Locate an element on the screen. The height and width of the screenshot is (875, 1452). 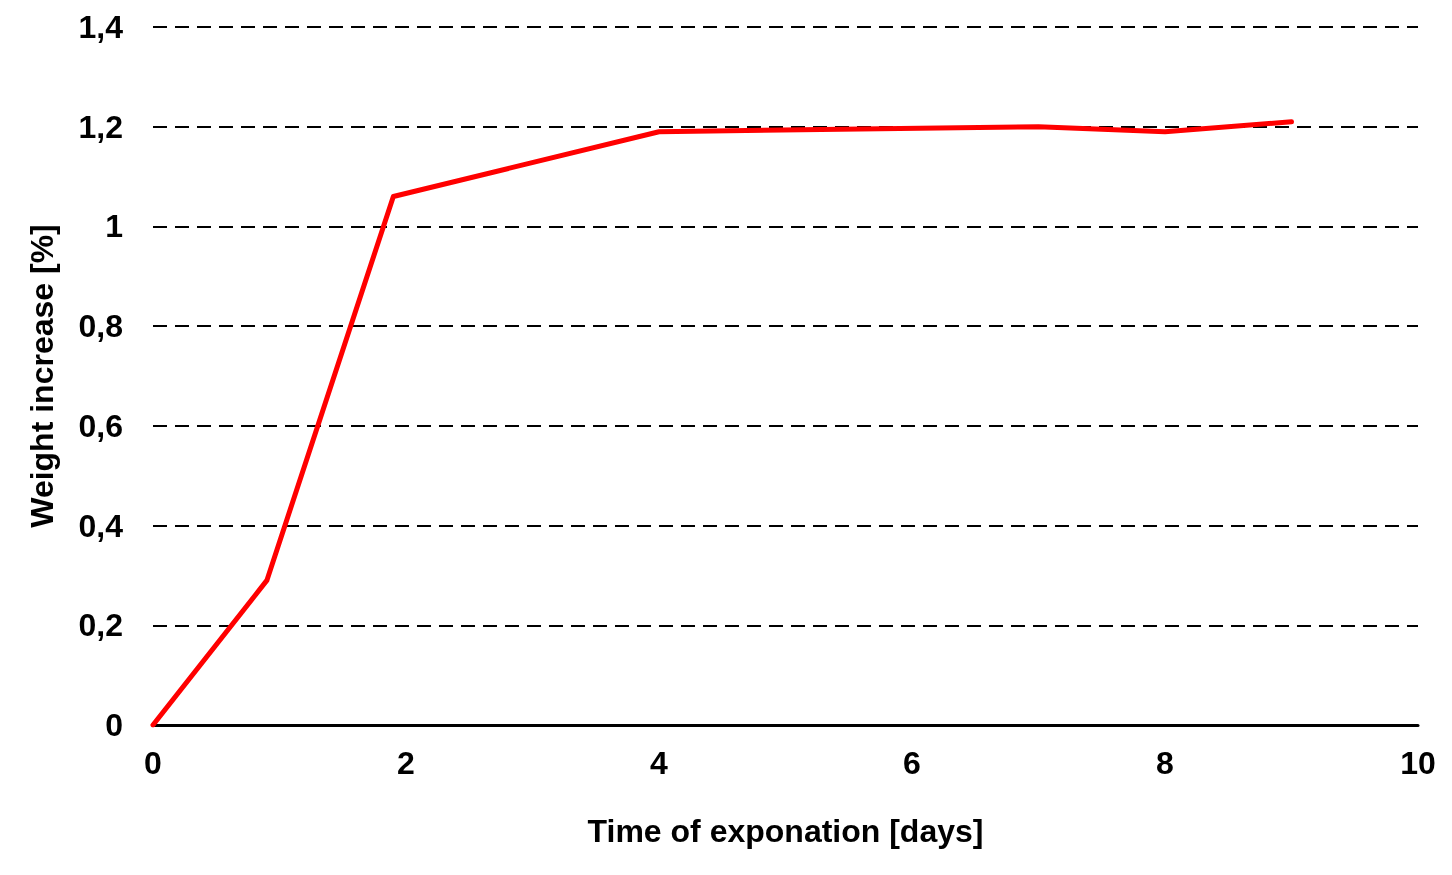
y-tick-label: 1,4 is located at coordinates (101, 27).